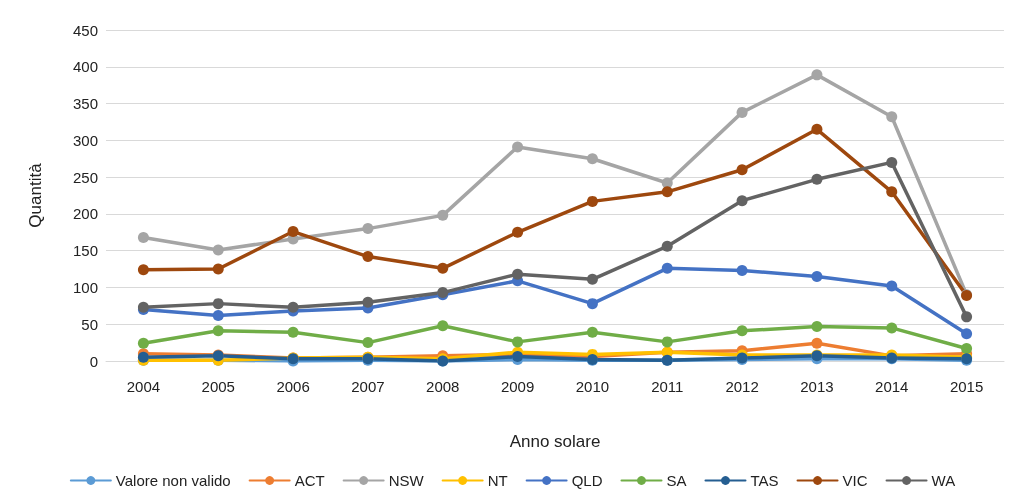 This screenshot has height=497, width=1025. What do you see at coordinates (35, 195) in the screenshot?
I see `y-axis-title: Quantità` at bounding box center [35, 195].